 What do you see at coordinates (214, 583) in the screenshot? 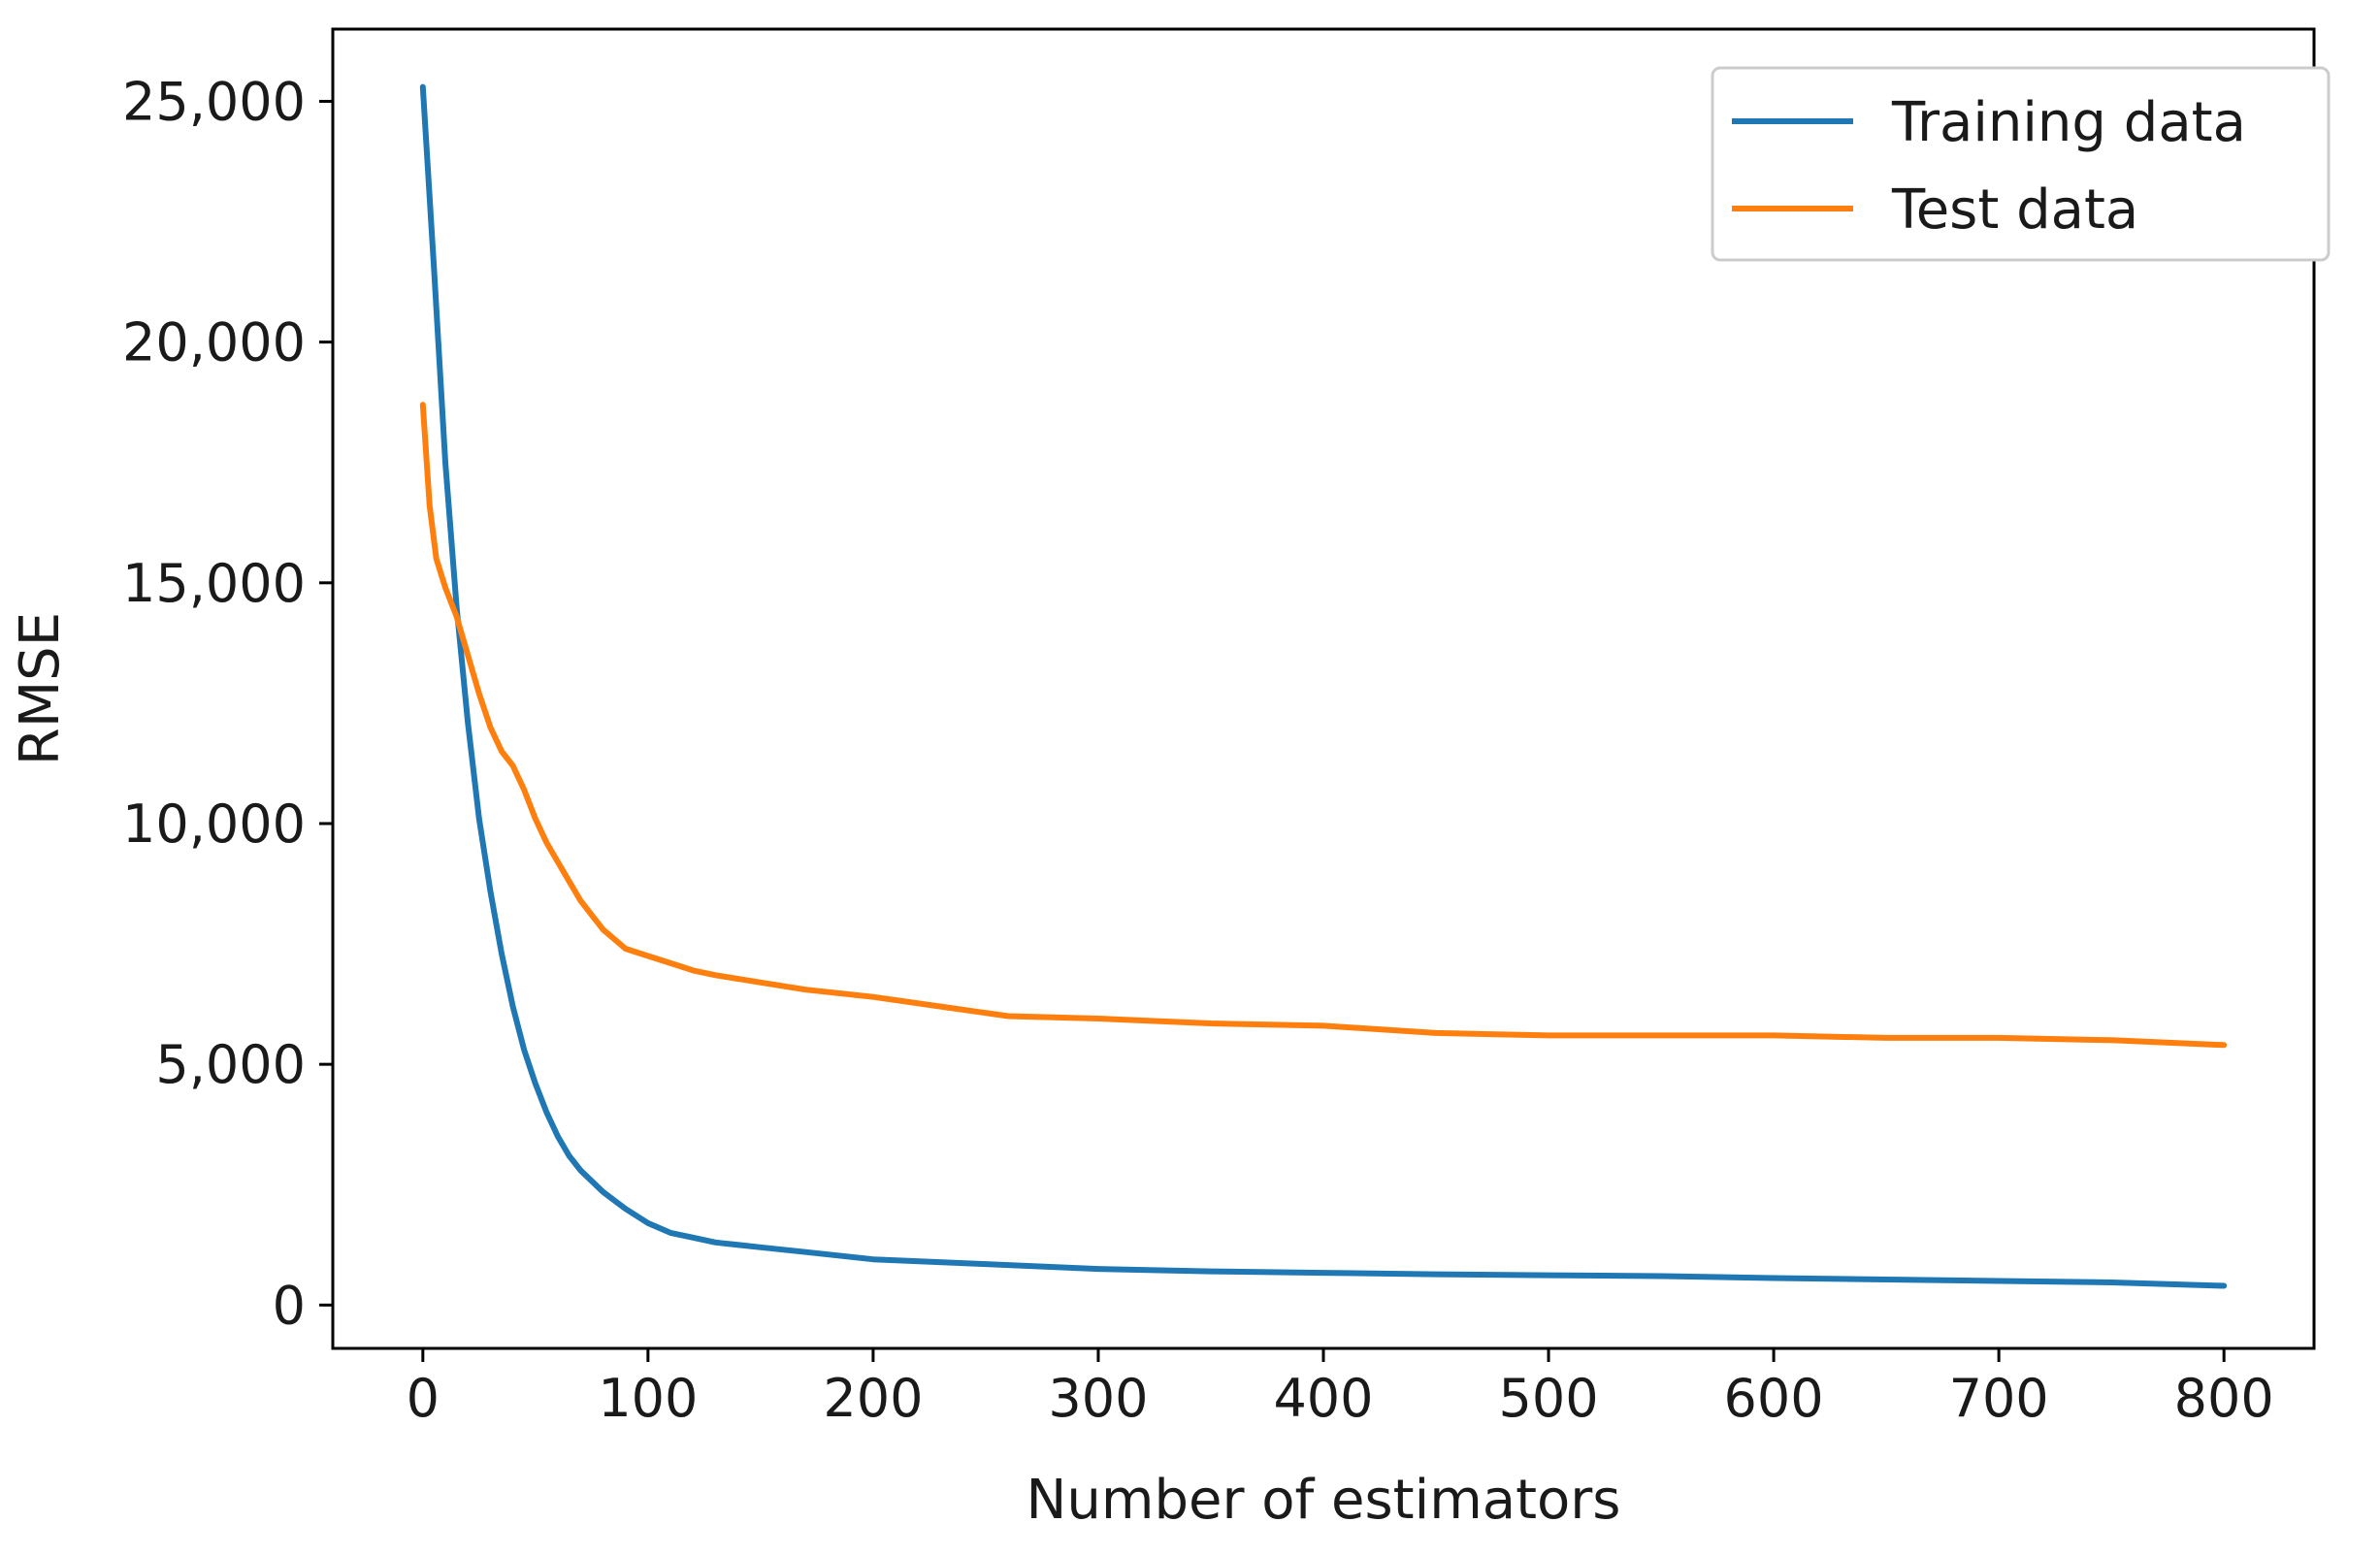
I see `y-tick-label: 15,000` at bounding box center [214, 583].